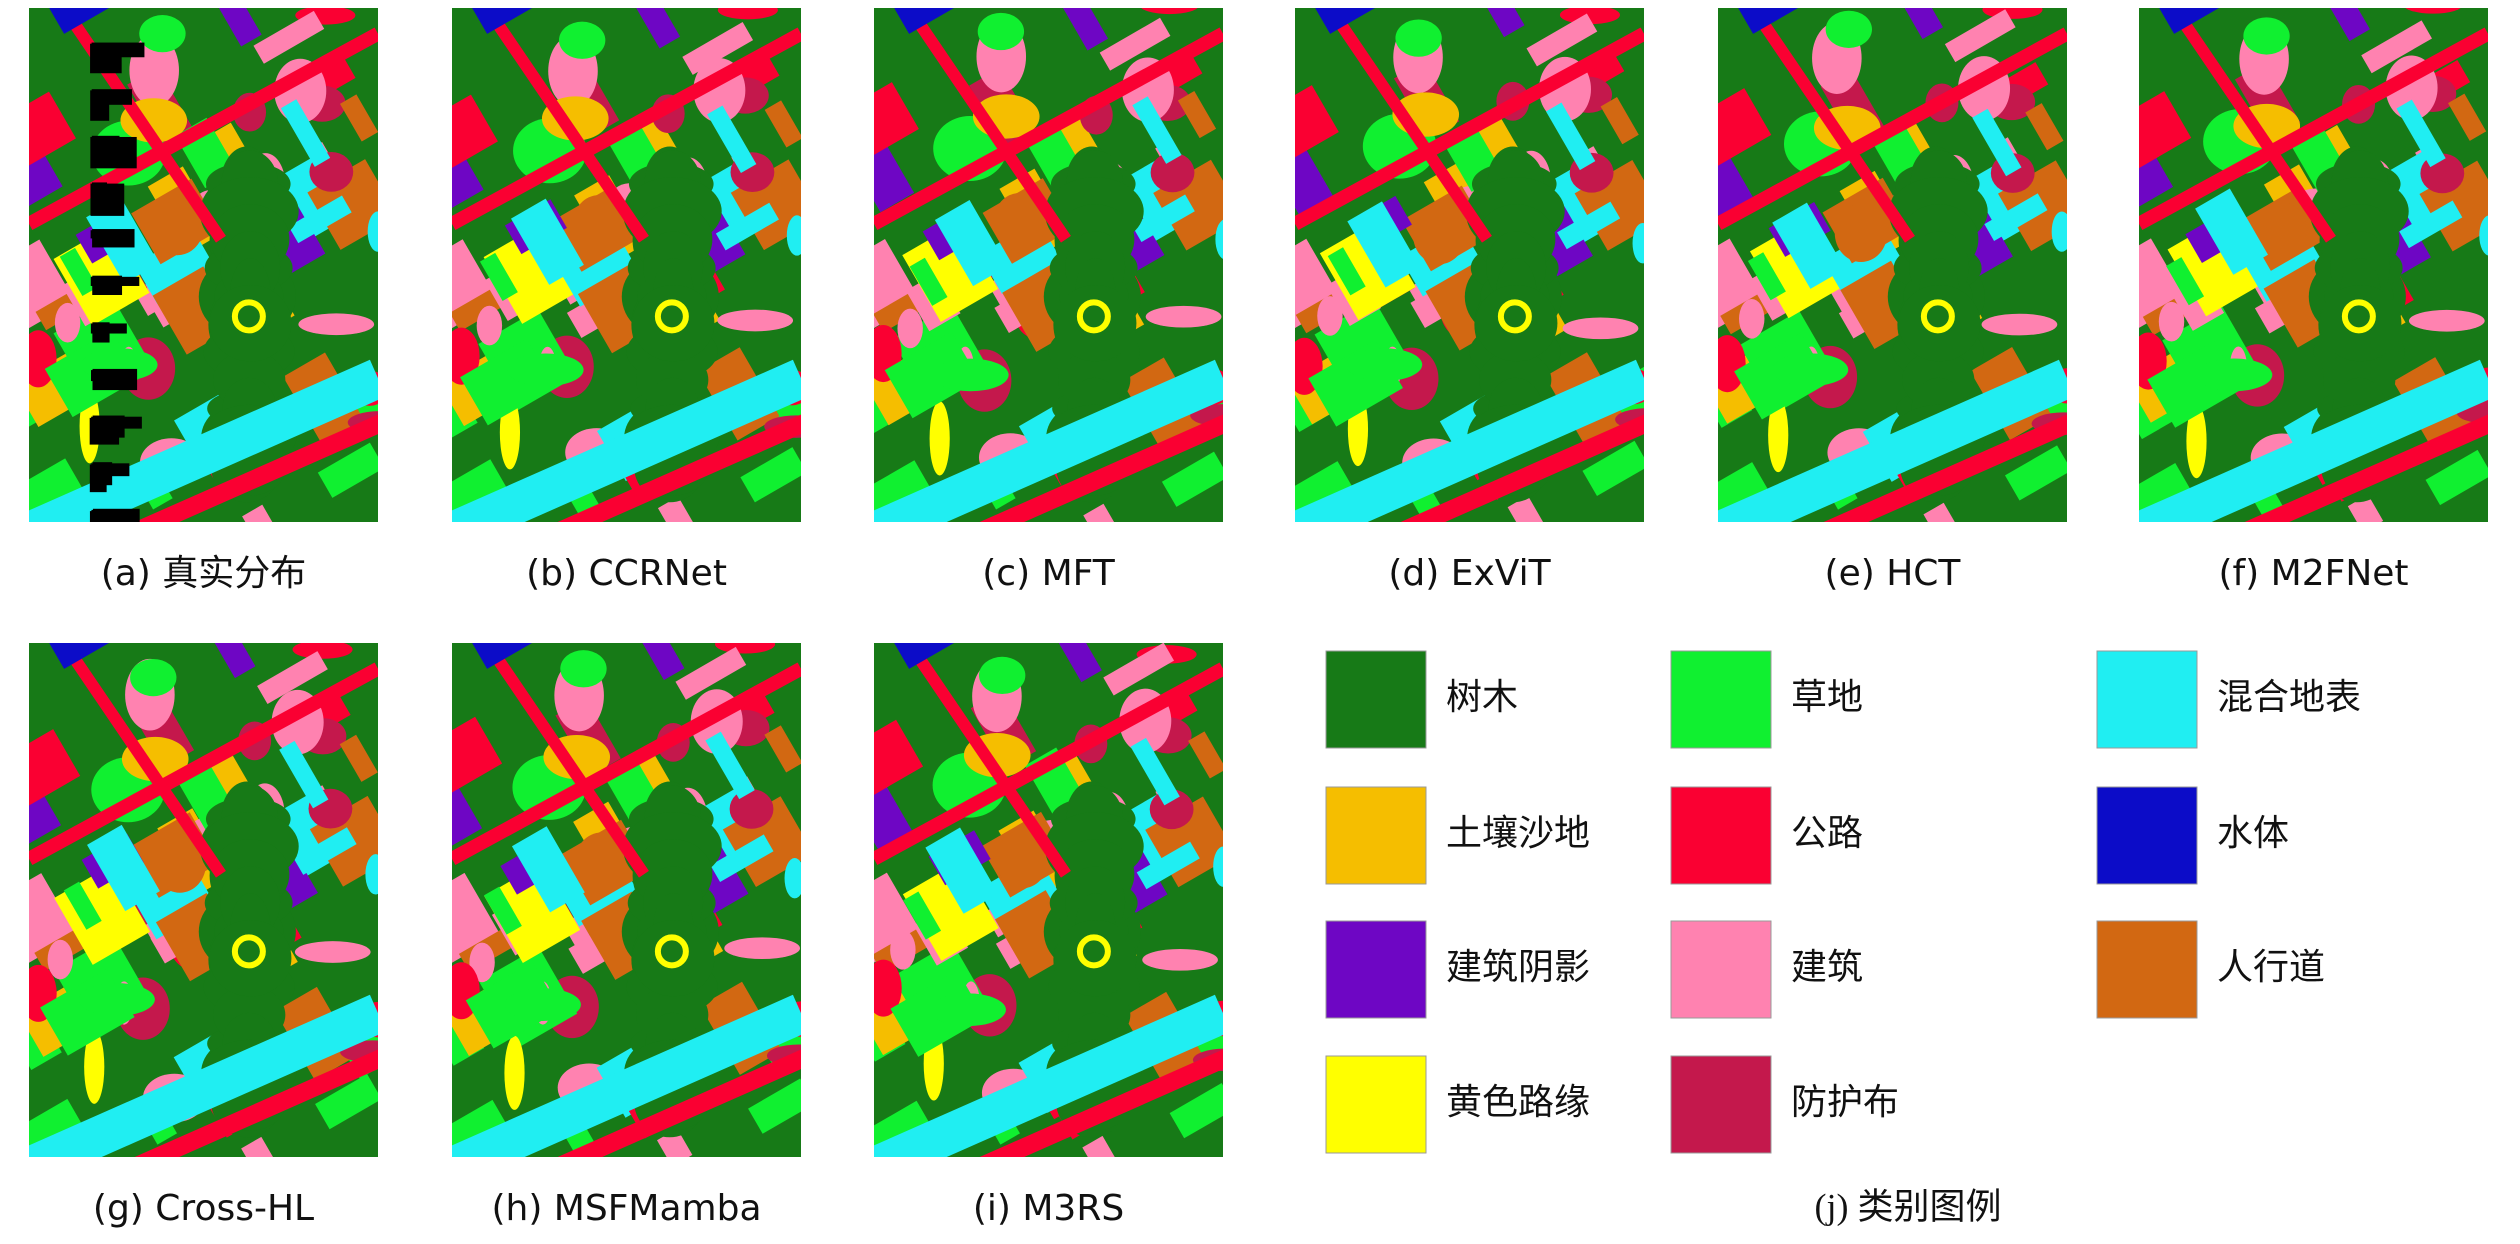  Describe the element at coordinates (626, 1208) in the screenshot. I see `panel-caption: (h) MSFMamba` at that location.